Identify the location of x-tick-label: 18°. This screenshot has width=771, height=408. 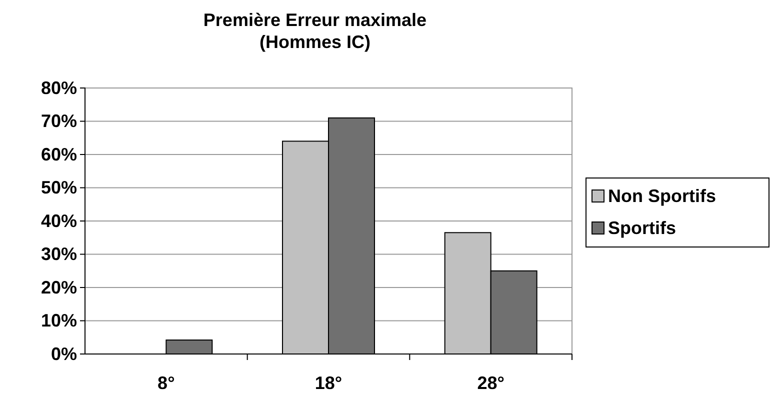
(328, 382).